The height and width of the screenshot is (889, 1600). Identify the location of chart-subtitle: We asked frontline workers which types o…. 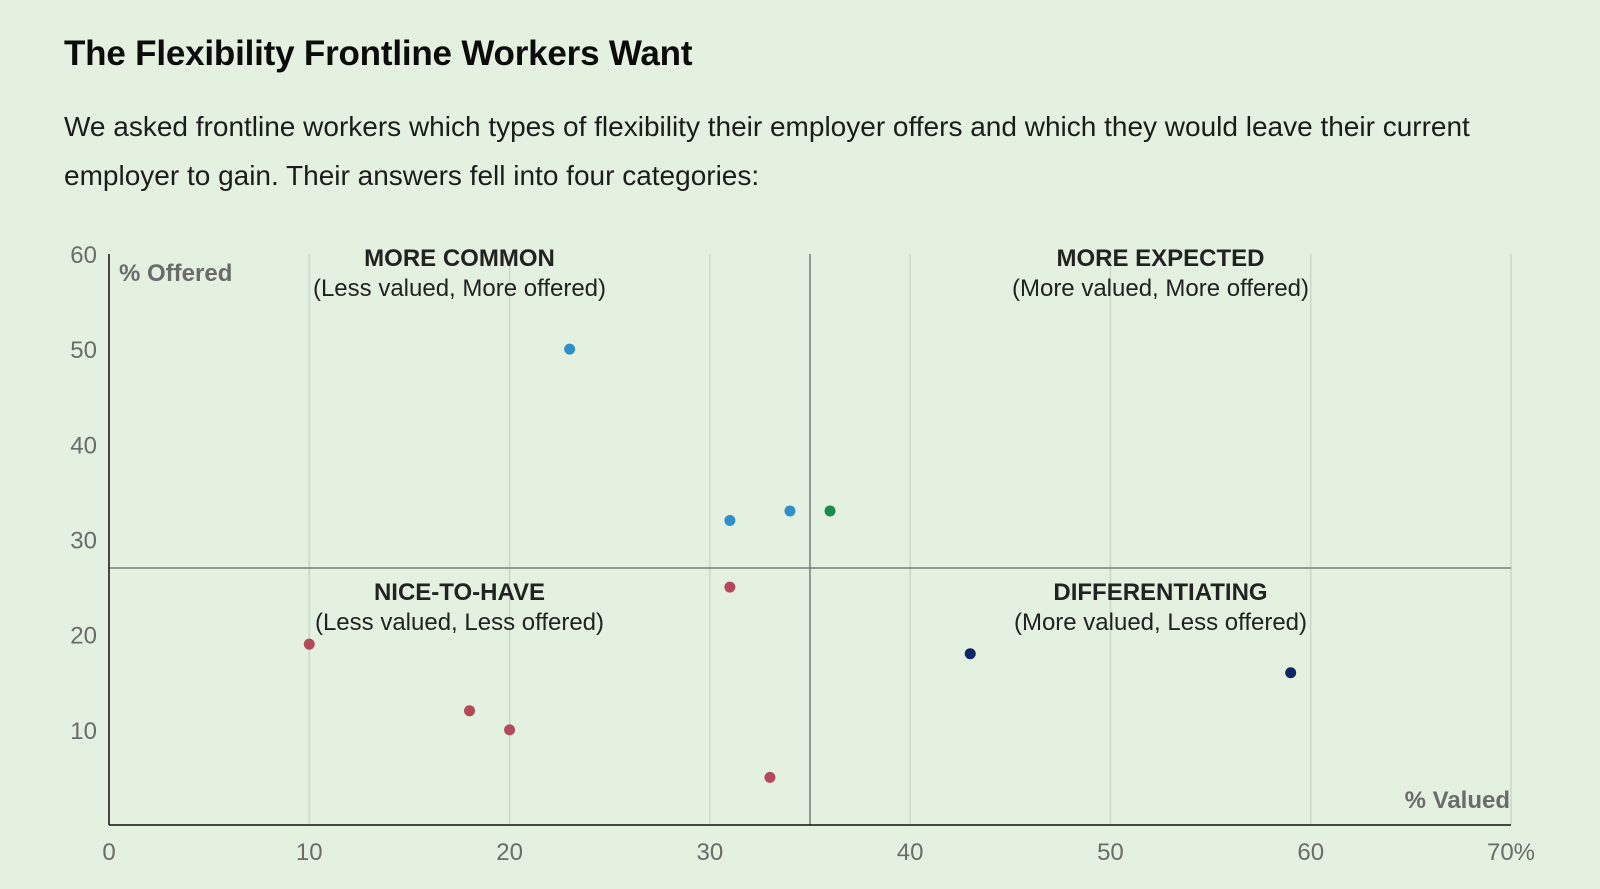
(767, 151).